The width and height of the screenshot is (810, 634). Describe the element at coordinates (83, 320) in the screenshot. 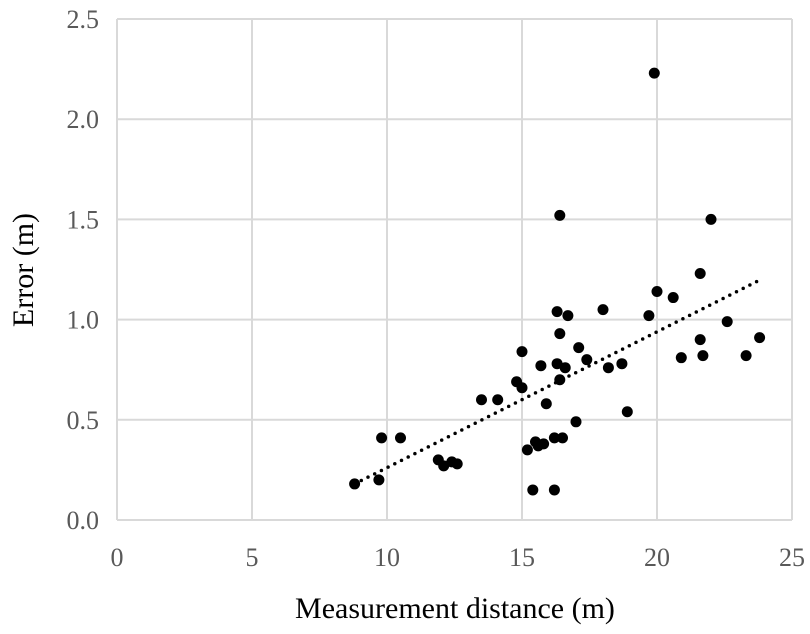

I see `y-tick-label: 1.0` at that location.